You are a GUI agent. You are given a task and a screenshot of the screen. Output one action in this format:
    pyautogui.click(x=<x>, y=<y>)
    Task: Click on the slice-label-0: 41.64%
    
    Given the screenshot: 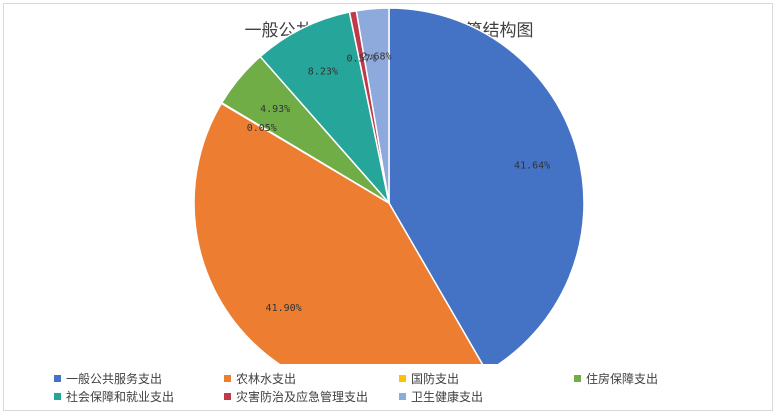 What is the action you would take?
    pyautogui.click(x=532, y=166)
    